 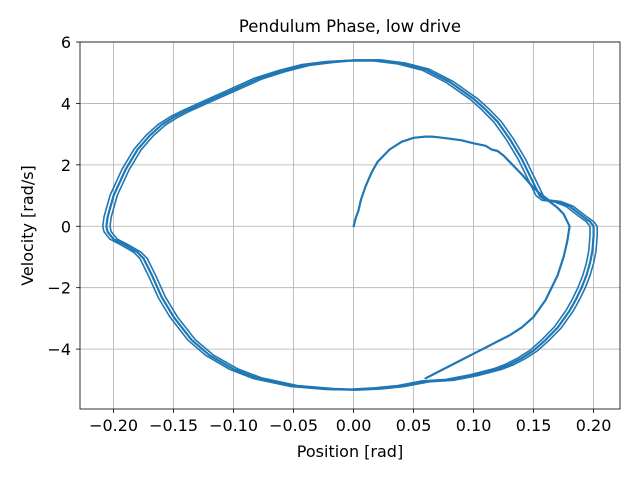 What do you see at coordinates (474, 425) in the screenshot?
I see `x-tick-label: 0.10` at bounding box center [474, 425].